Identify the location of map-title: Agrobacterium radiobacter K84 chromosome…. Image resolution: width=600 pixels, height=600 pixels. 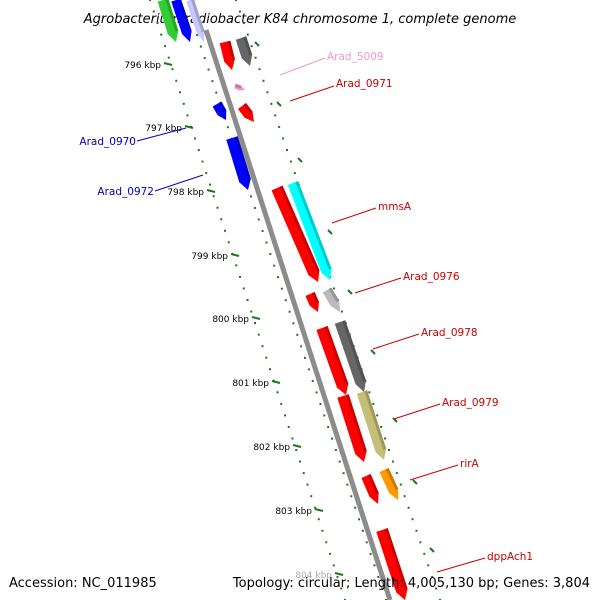
(299, 19).